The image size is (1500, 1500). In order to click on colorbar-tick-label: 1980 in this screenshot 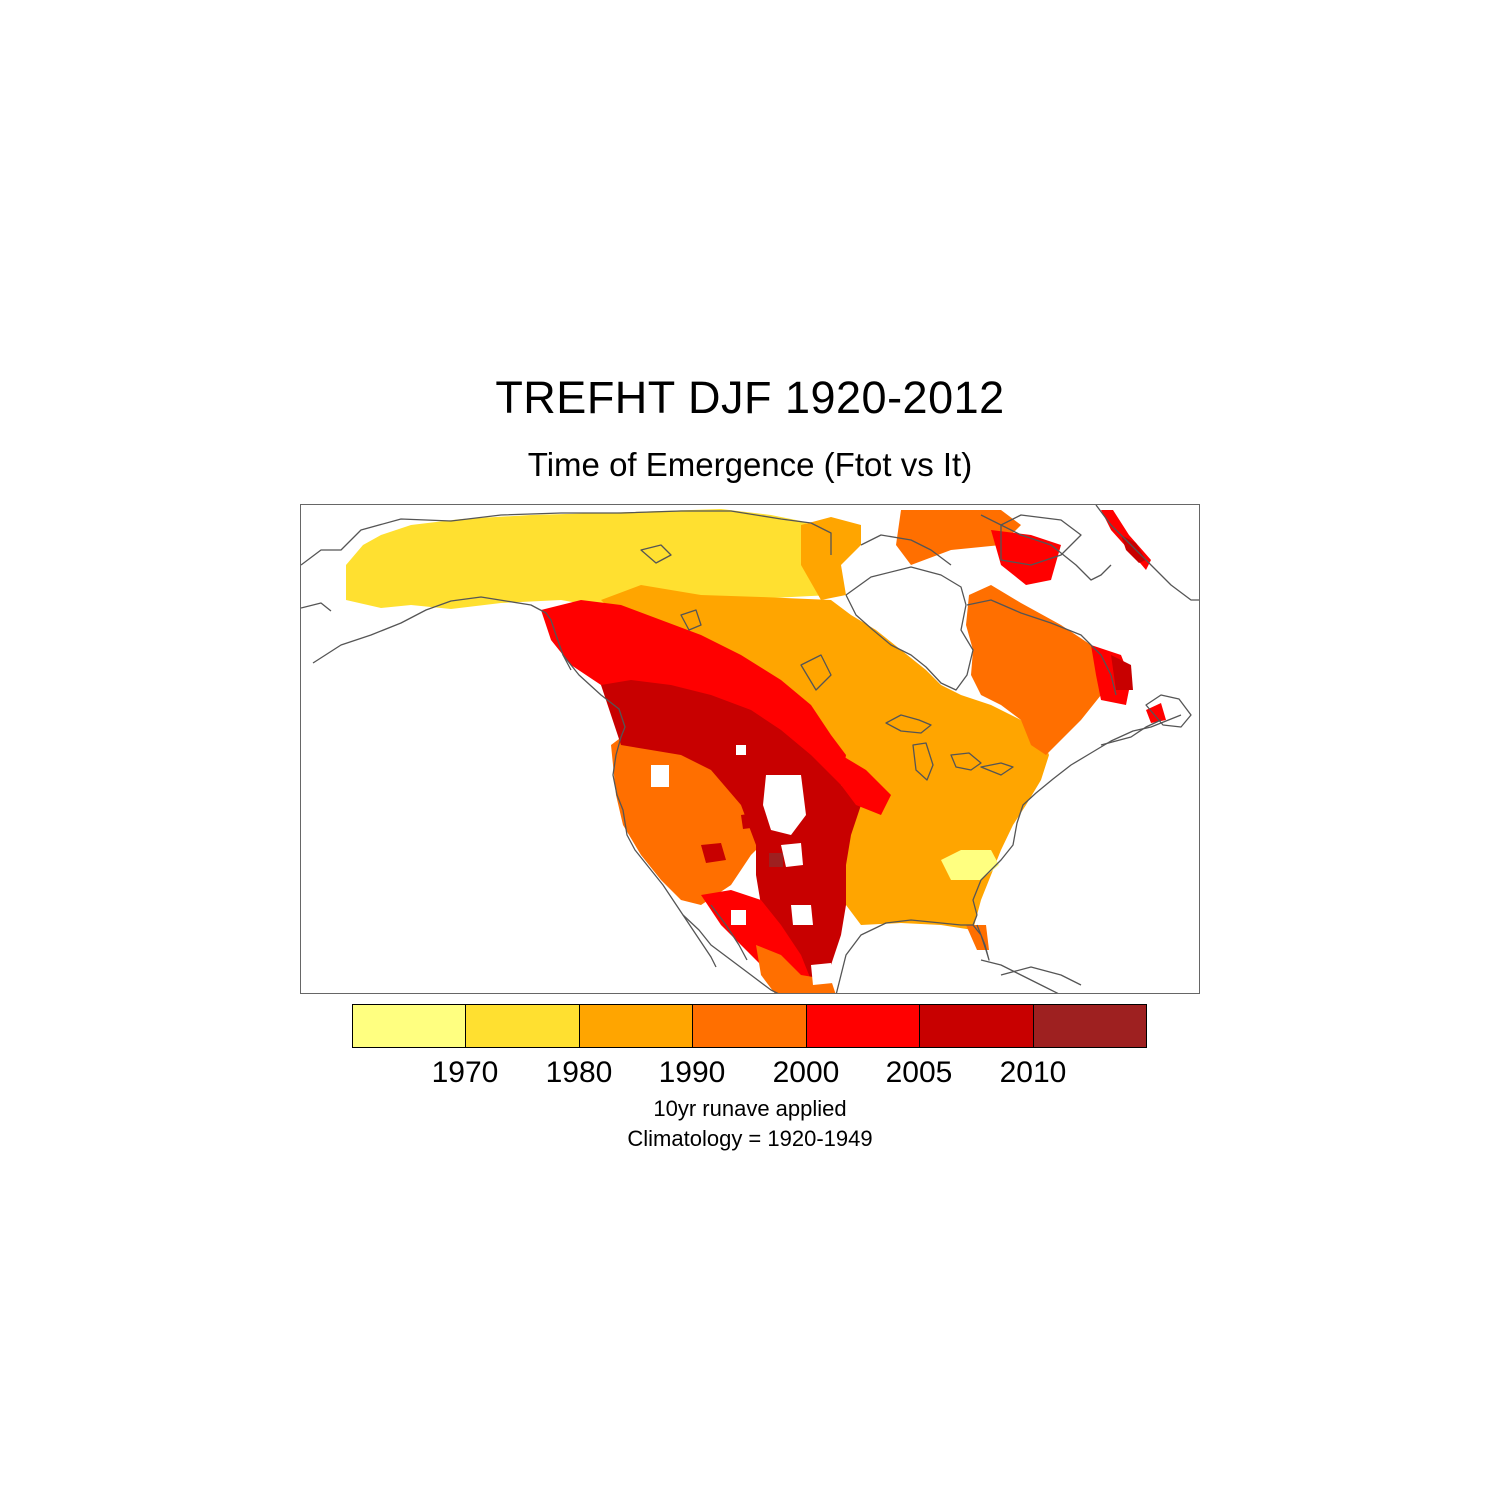, I will do `click(579, 1072)`.